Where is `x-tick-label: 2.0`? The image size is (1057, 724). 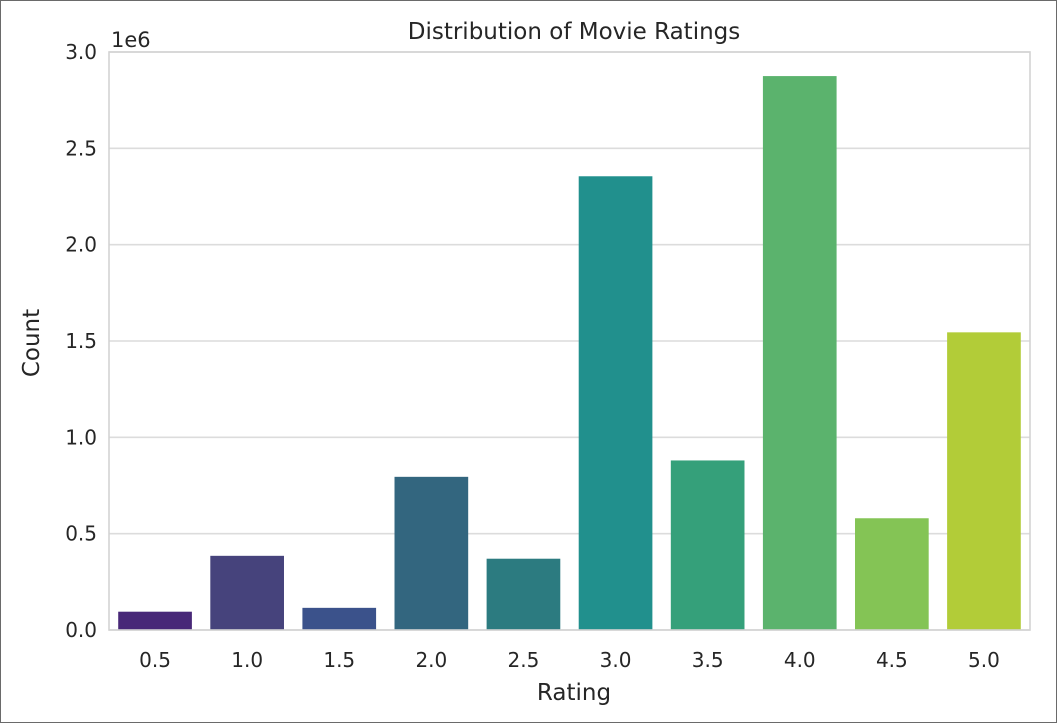
x-tick-label: 2.0 is located at coordinates (431, 660).